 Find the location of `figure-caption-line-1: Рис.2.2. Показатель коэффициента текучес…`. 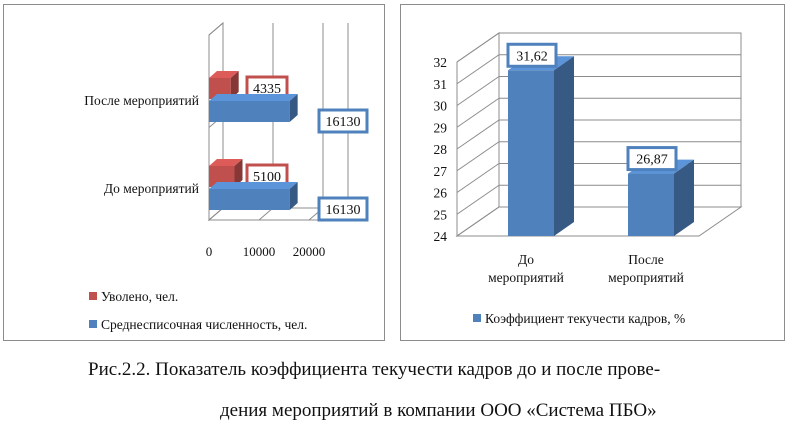

figure-caption-line-1: Рис.2.2. Показатель коэффициента текучес… is located at coordinates (374, 369).